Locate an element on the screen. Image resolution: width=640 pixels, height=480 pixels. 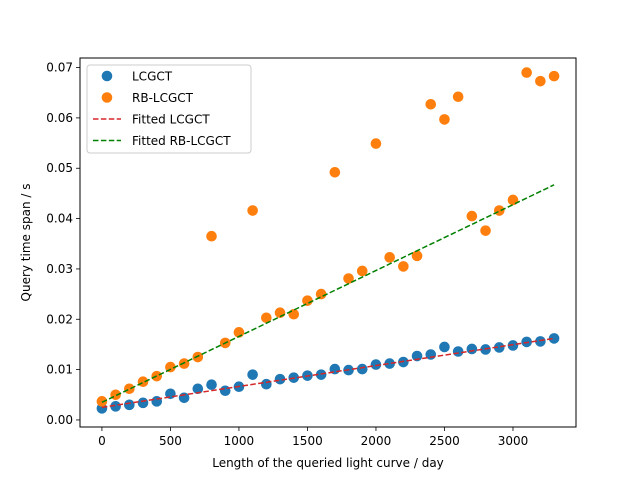
x-axis-label: Length of the queried light curve / day is located at coordinates (328, 463).